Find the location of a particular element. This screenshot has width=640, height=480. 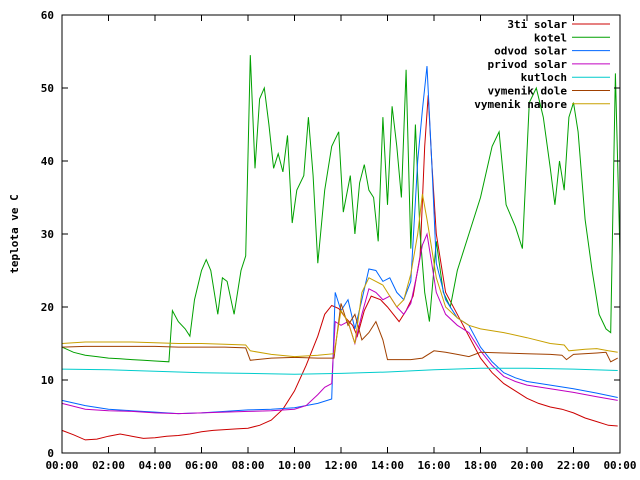

x-tick-label-7: 14:00 is located at coordinates (387, 465).